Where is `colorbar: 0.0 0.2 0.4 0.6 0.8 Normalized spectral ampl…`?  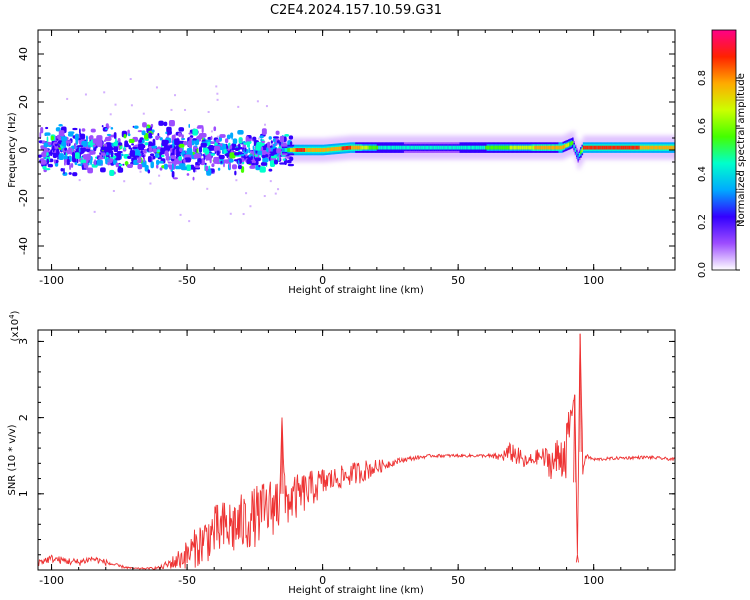 colorbar: 0.0 0.2 0.4 0.6 0.8 Normalized spectral ampl… is located at coordinates (722, 153).